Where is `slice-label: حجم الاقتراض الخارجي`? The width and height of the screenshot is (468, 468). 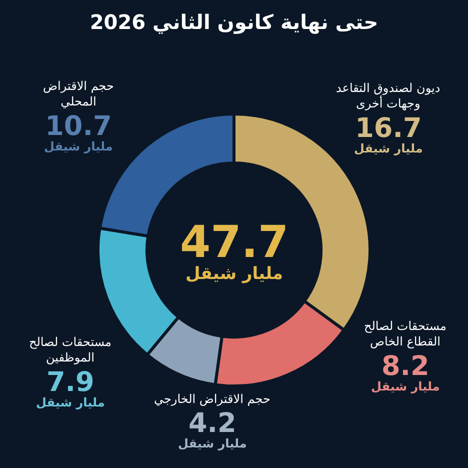
slice-label: حجم الاقتراض الخارجي is located at coordinates (212, 399).